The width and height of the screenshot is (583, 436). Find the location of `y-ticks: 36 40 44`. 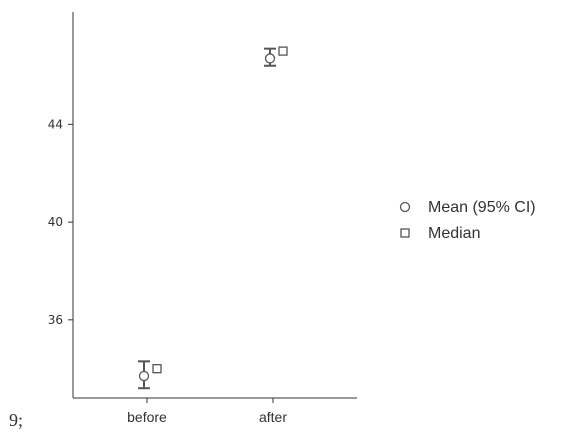

y-ticks: 36 40 44 is located at coordinates (60, 222).